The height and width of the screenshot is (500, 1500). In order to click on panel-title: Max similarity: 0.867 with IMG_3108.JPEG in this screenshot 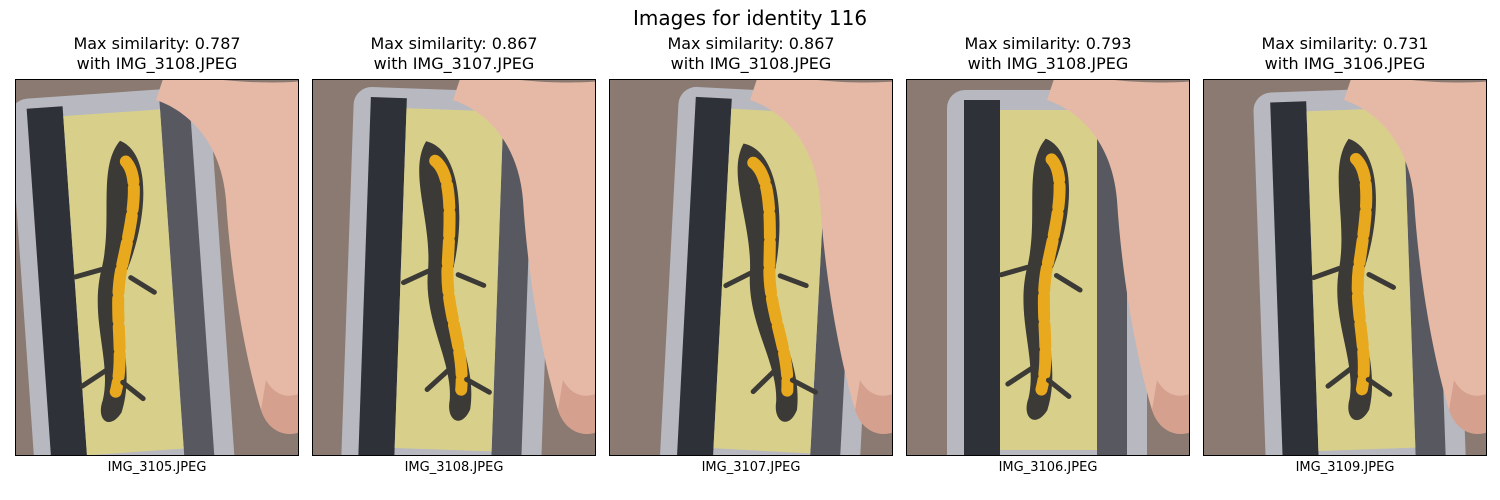, I will do `click(751, 54)`.